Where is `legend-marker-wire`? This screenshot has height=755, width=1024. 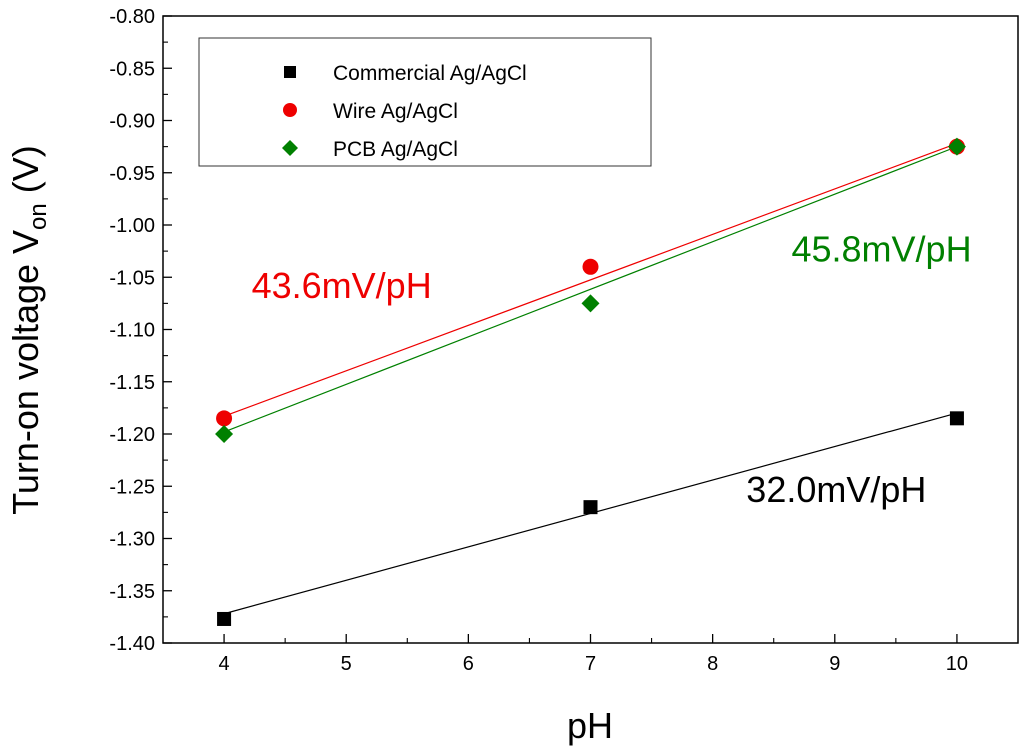 legend-marker-wire is located at coordinates (290, 110).